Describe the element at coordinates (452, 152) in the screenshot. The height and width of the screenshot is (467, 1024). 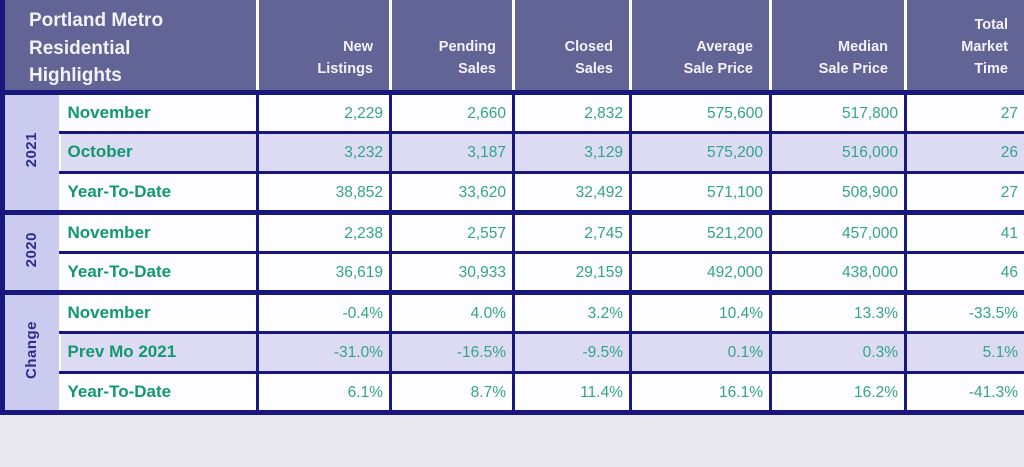
I see `value-cell: 3,187` at that location.